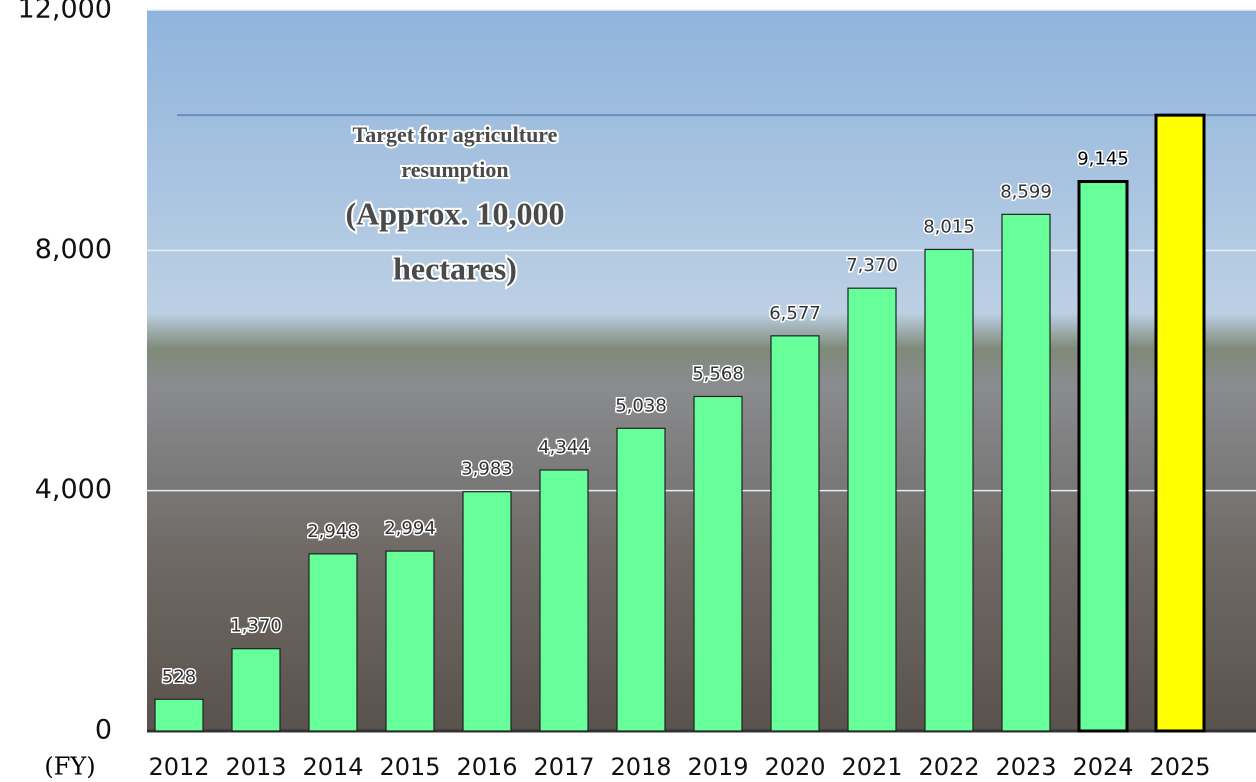 The height and width of the screenshot is (782, 1256). What do you see at coordinates (73, 249) in the screenshot?
I see `y-tick-label: 8,000` at bounding box center [73, 249].